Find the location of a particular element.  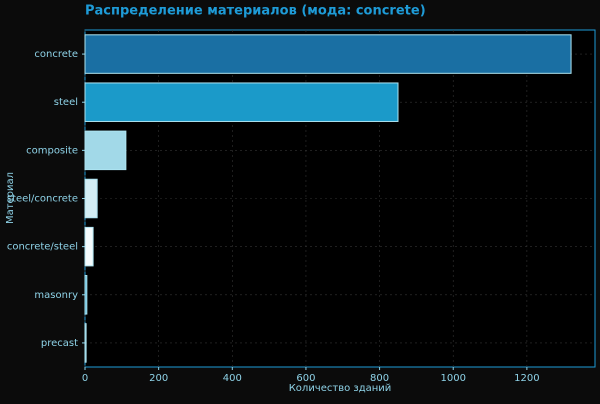

x-tick-label: 200 is located at coordinates (158, 378).